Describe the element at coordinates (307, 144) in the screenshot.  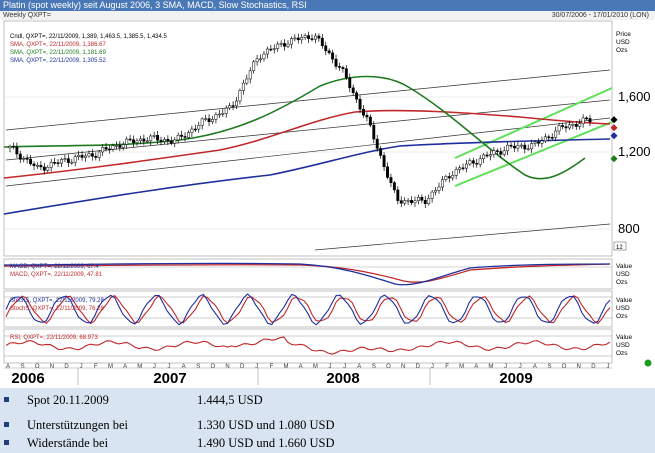
I see `sma-red-line` at that location.